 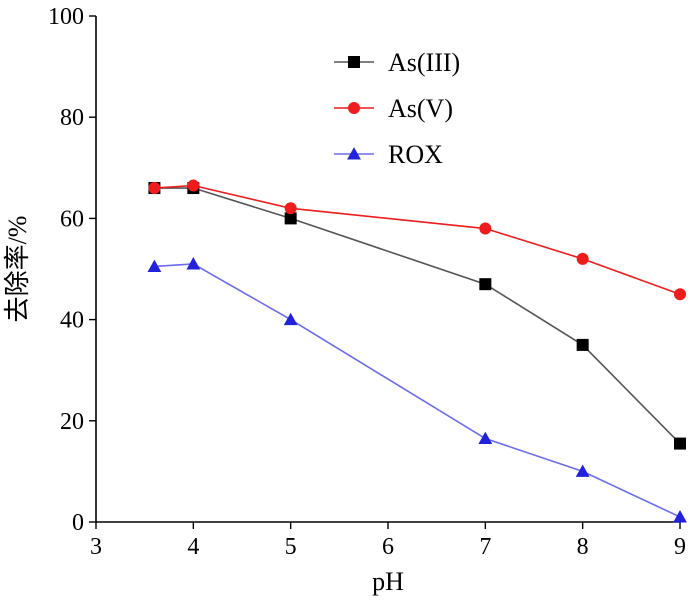 I want to click on y-tick-label: 80, so click(x=72, y=118).